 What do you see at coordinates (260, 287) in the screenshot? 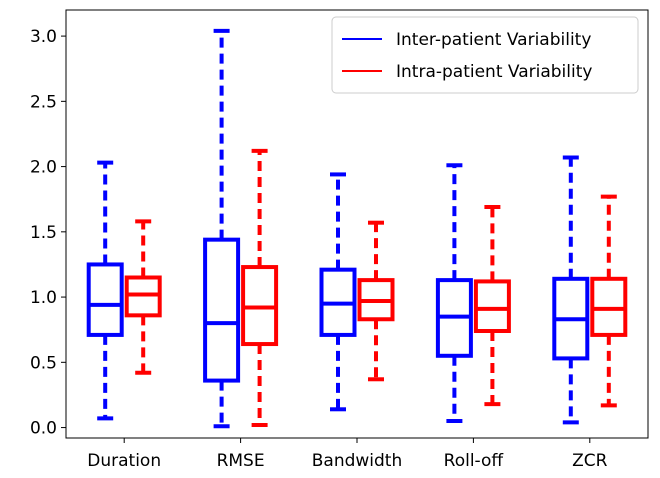
I see `box-rmse-intra` at bounding box center [260, 287].